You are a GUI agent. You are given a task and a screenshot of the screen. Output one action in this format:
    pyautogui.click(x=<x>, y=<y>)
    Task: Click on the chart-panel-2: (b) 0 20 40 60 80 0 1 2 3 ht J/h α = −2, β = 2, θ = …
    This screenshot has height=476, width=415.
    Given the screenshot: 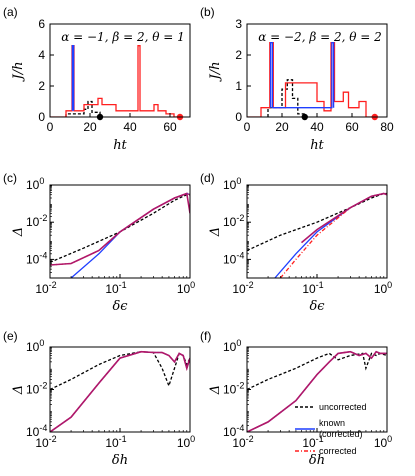 What is the action you would take?
    pyautogui.click(x=297, y=79)
    